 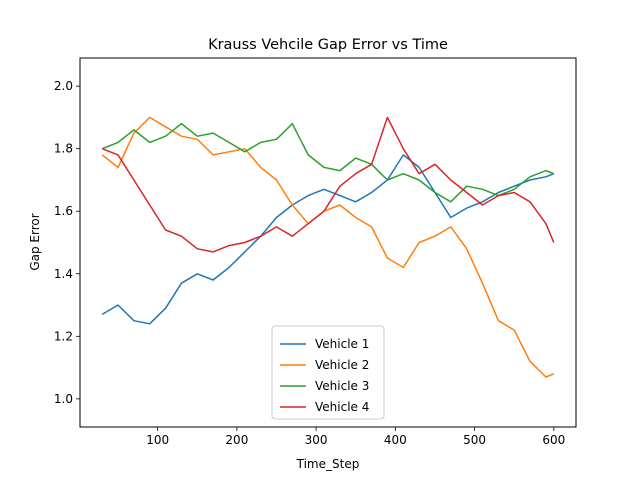 I want to click on x-tick-label: 200, so click(x=236, y=440).